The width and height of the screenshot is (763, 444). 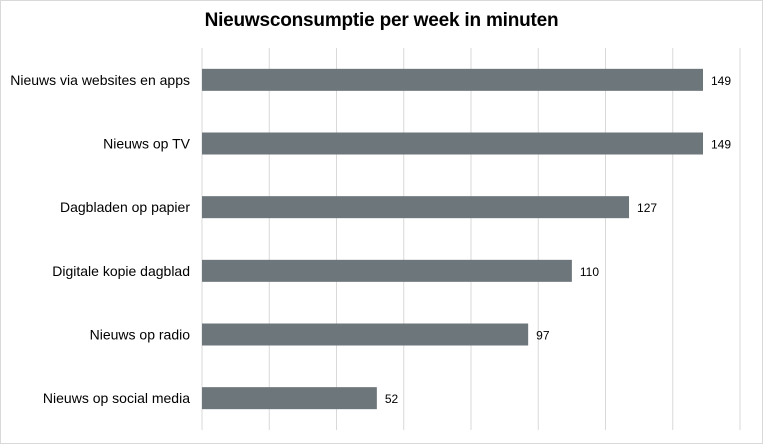 What do you see at coordinates (140, 335) in the screenshot?
I see `category-label: Nieuws op radio` at bounding box center [140, 335].